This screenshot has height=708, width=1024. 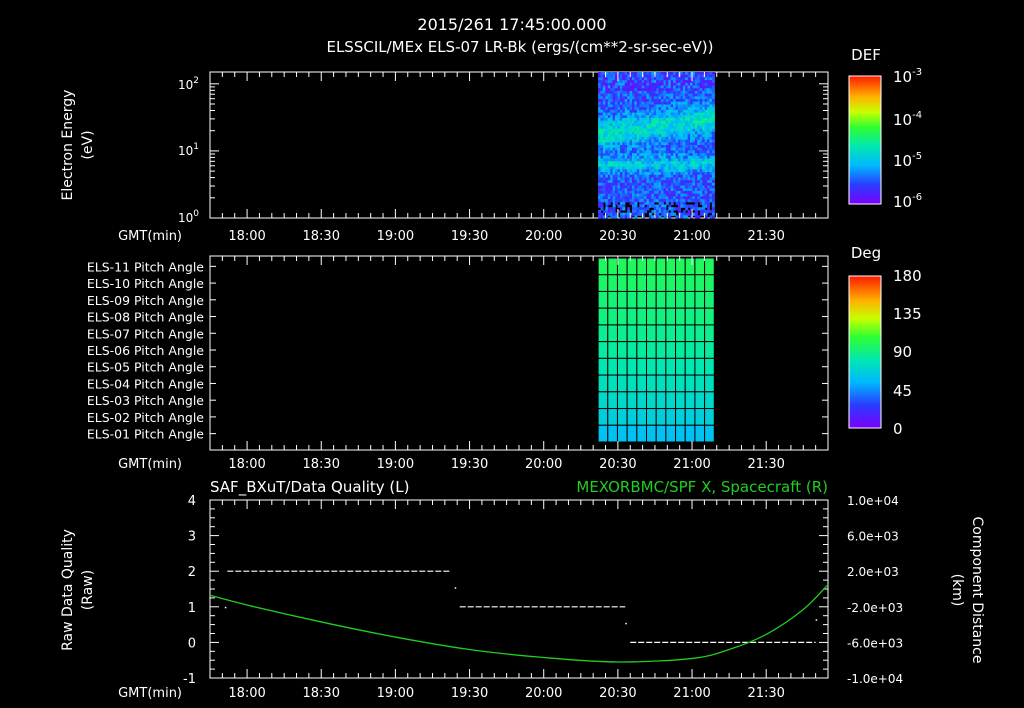 What do you see at coordinates (865, 140) in the screenshot?
I see `def-colorbar` at bounding box center [865, 140].